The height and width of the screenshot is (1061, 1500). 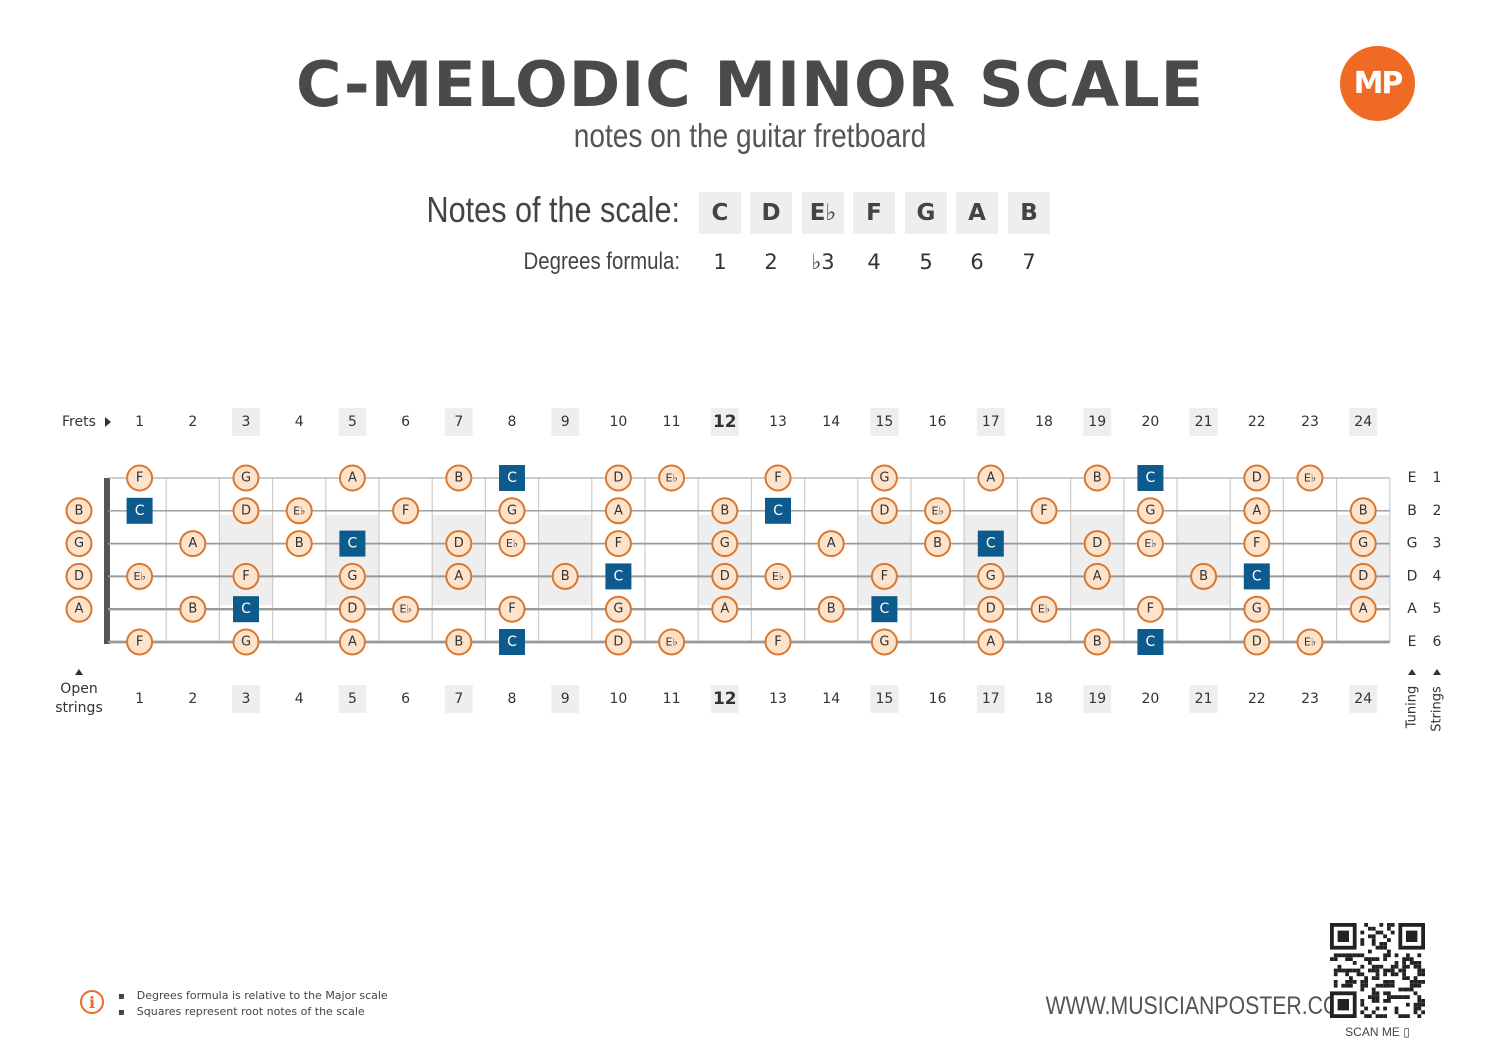 What do you see at coordinates (1412, 511) in the screenshot?
I see `string-tuning: B` at bounding box center [1412, 511].